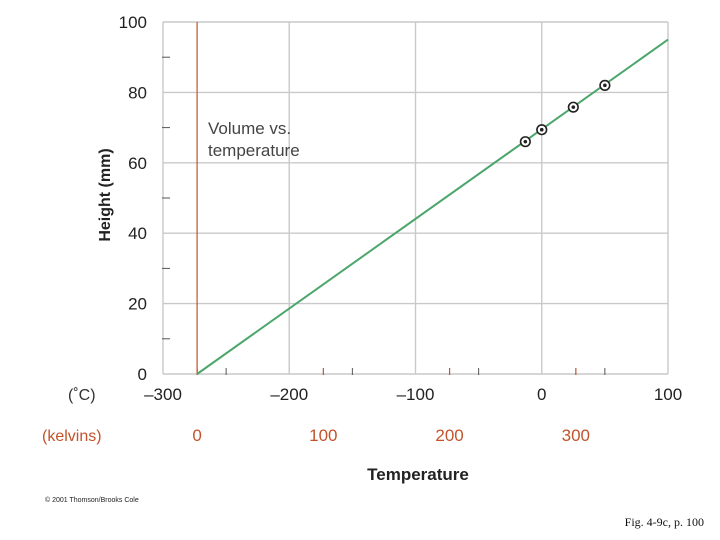 This screenshot has height=540, width=720. Describe the element at coordinates (137, 233) in the screenshot. I see `y-tick-label: 40` at that location.